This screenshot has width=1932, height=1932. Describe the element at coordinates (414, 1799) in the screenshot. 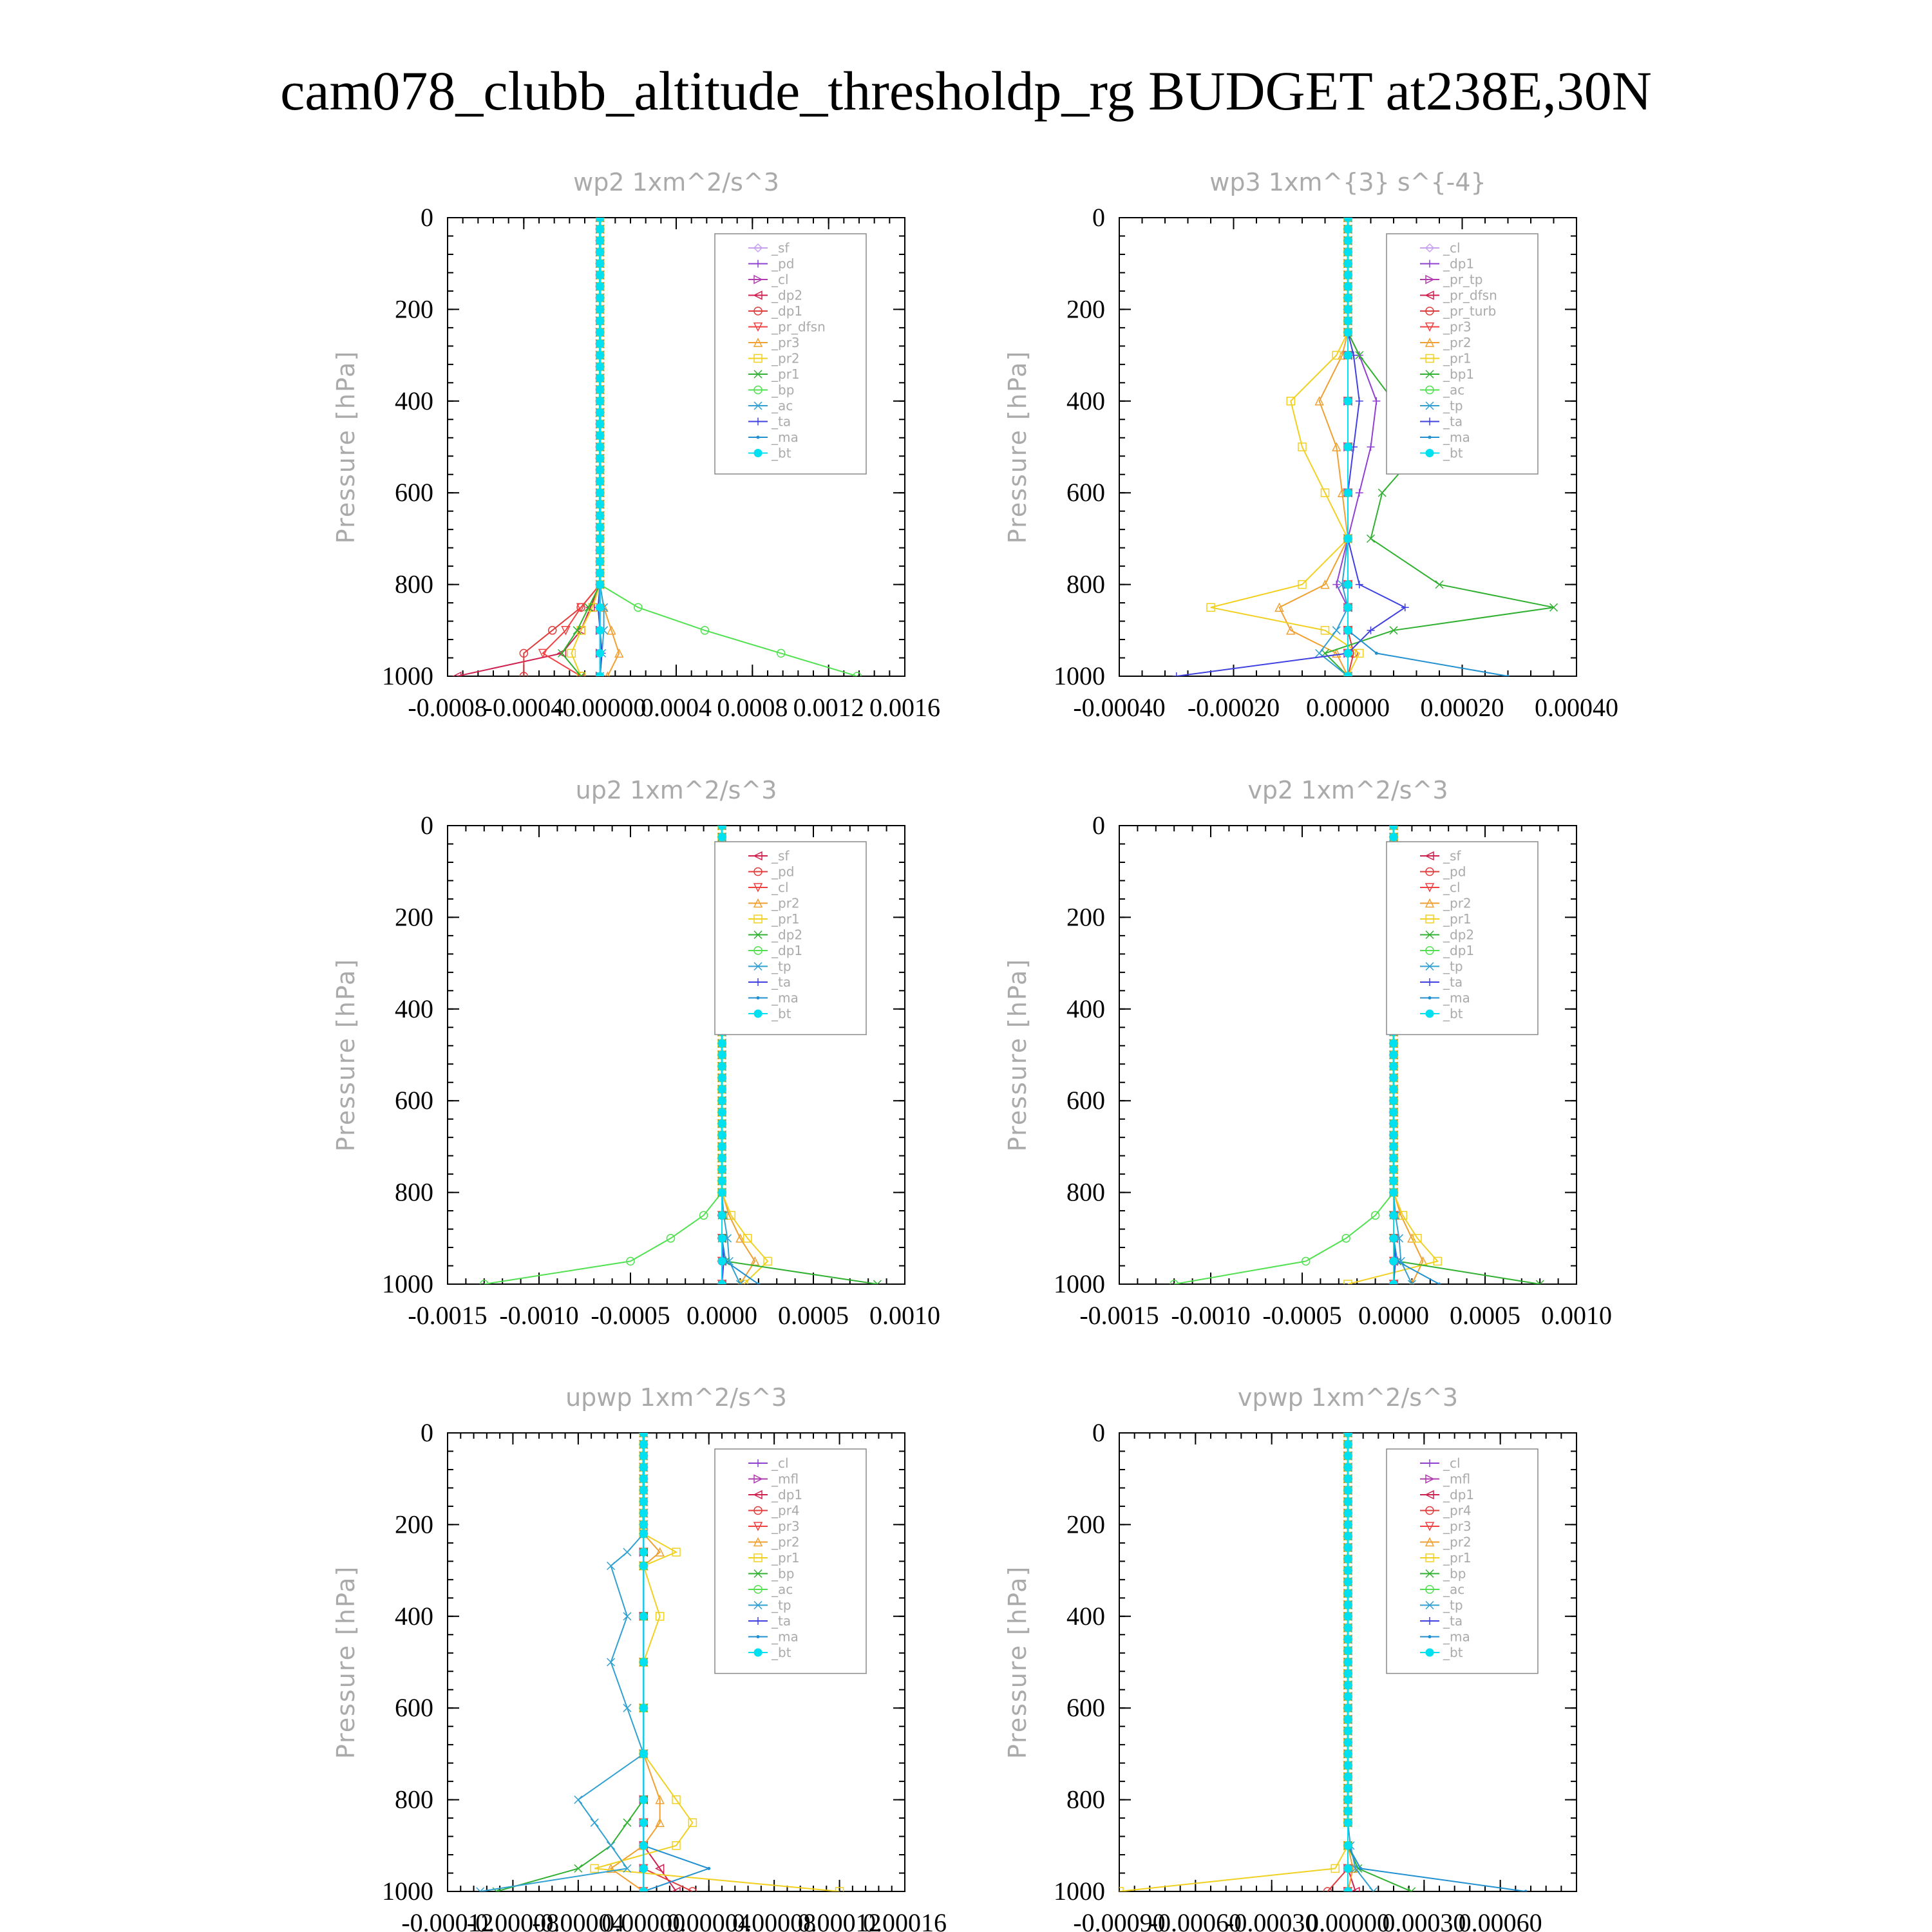

I see `y-tick-label: 800` at that location.